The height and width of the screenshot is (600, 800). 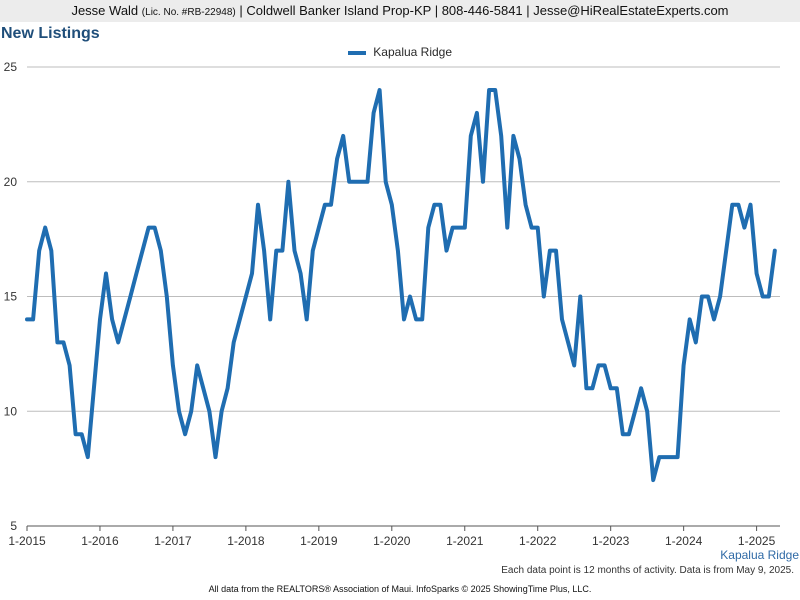 I want to click on y-tick-label: 5, so click(x=13, y=526).